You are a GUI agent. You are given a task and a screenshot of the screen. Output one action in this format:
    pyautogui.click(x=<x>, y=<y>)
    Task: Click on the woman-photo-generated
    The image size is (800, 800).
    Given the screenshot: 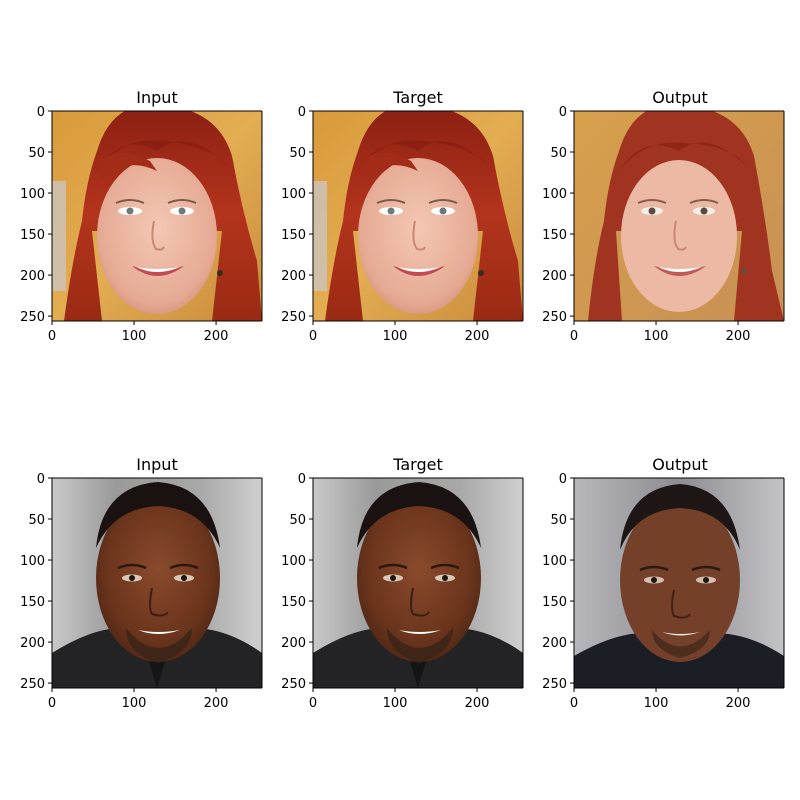 What is the action you would take?
    pyautogui.click(x=679, y=216)
    